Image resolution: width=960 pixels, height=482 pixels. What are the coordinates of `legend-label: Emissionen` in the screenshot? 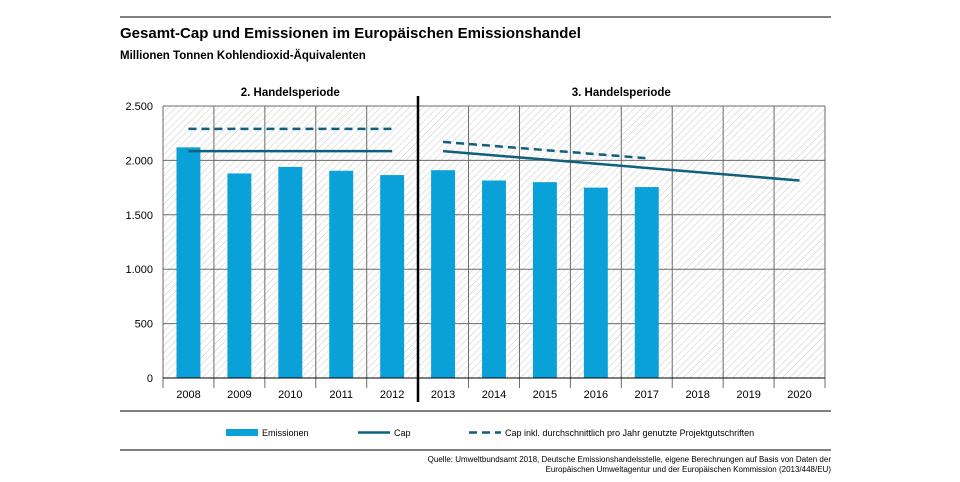 It's located at (285, 433).